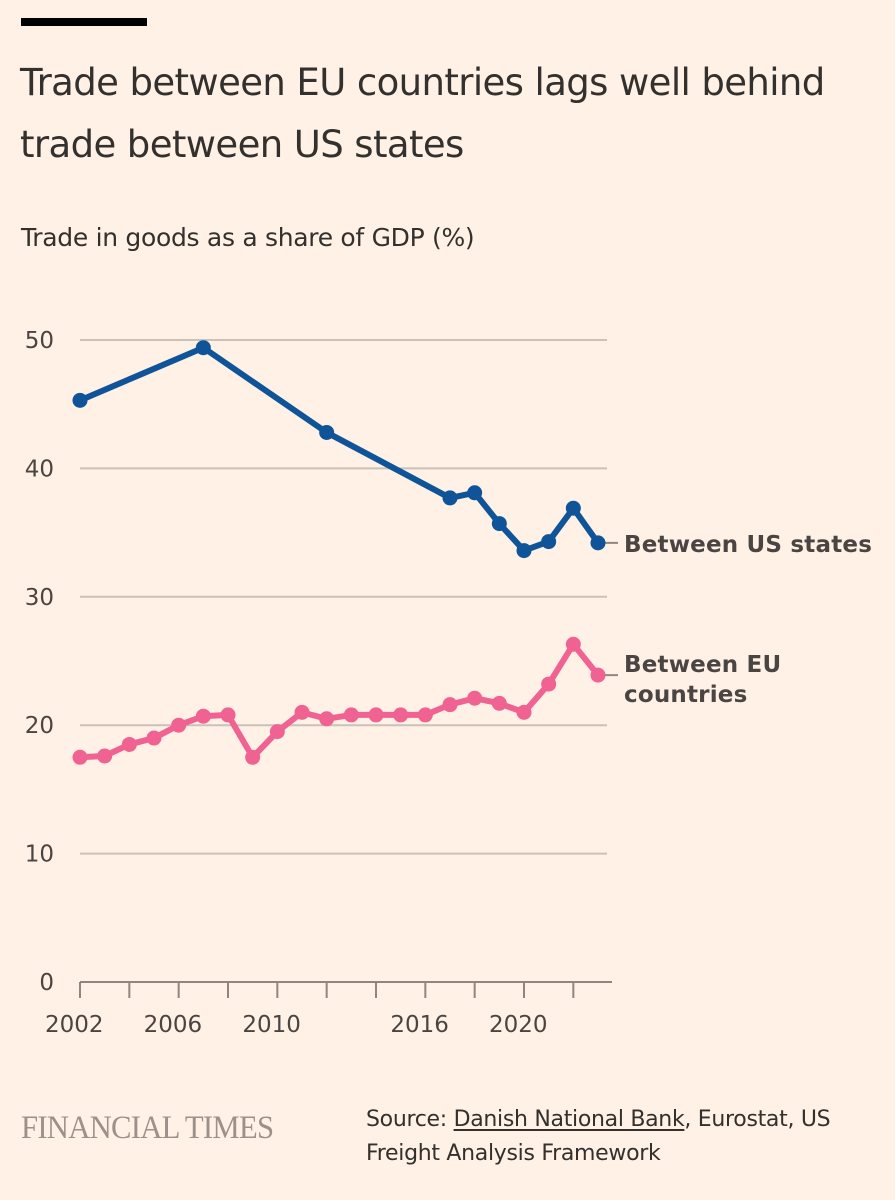  I want to click on series-label: Between EU, so click(702, 665).